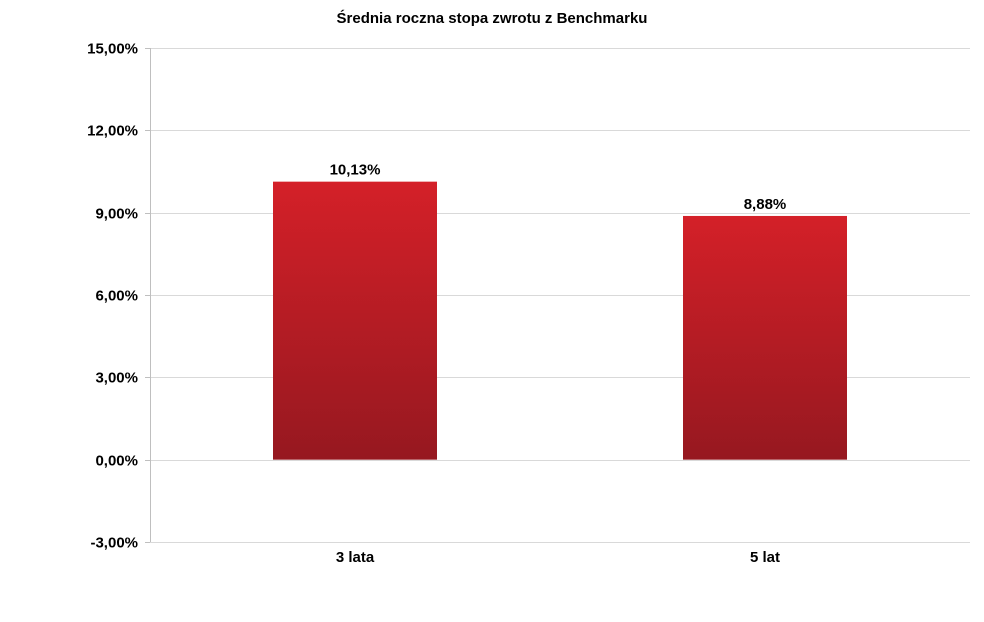 Image resolution: width=984 pixels, height=622 pixels. Describe the element at coordinates (558, 187) in the screenshot. I see `data-labels: 10,13% 8,88%` at that location.